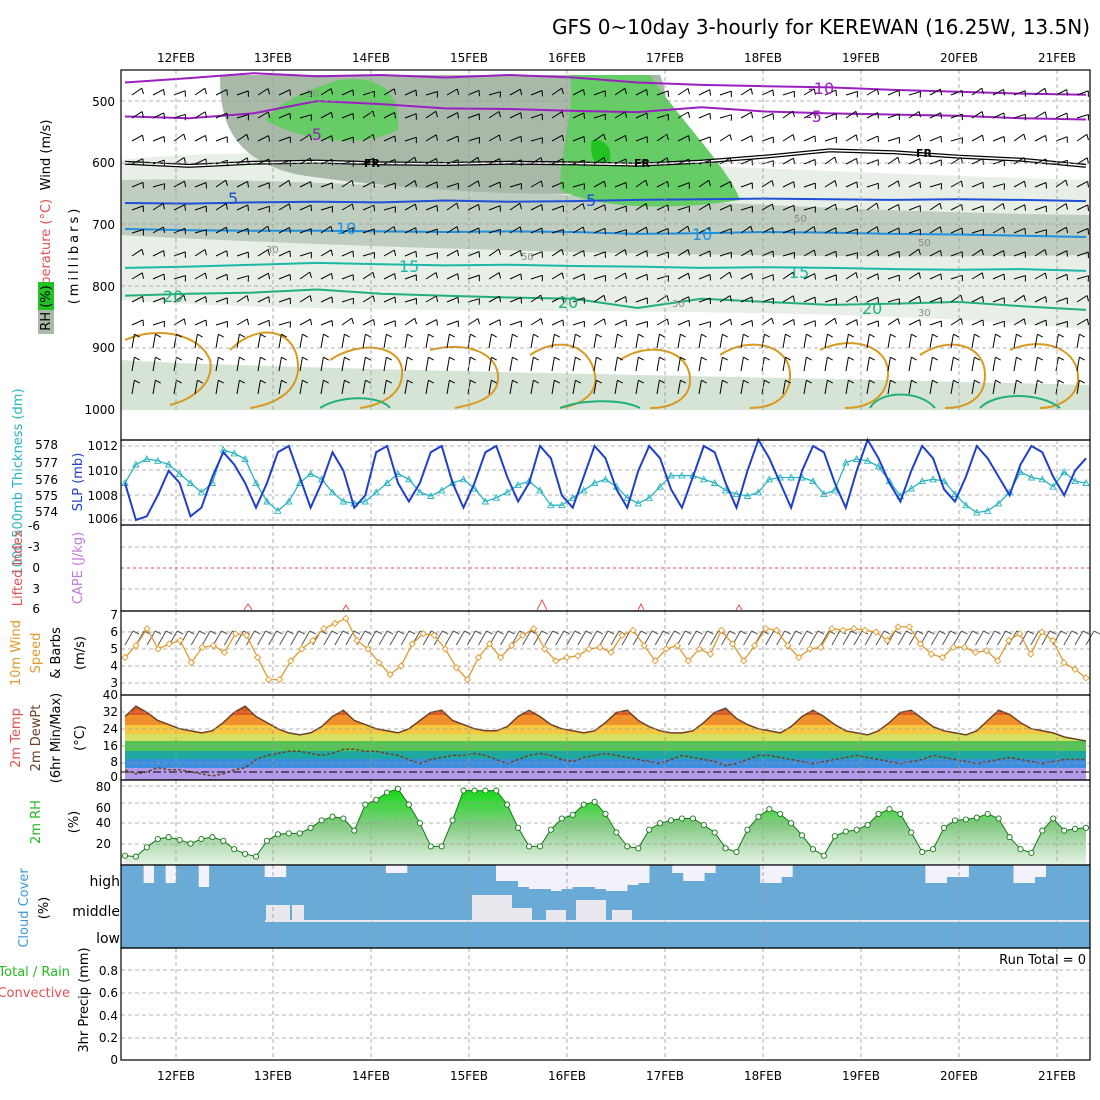  I want to click on temp-axis-label: 2m Temp, so click(16, 738).